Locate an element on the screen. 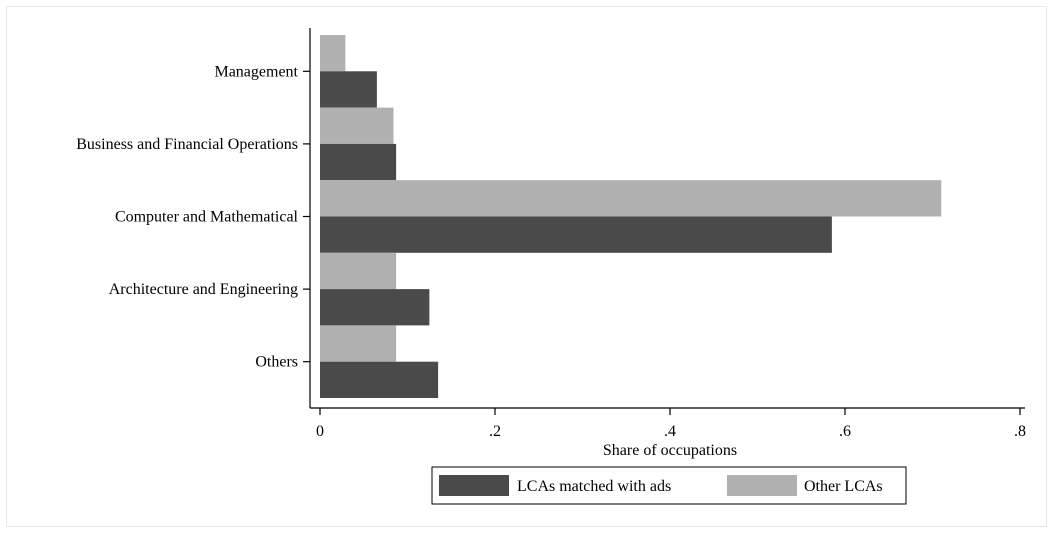  legend-swatch-lcas-matched is located at coordinates (474, 485).